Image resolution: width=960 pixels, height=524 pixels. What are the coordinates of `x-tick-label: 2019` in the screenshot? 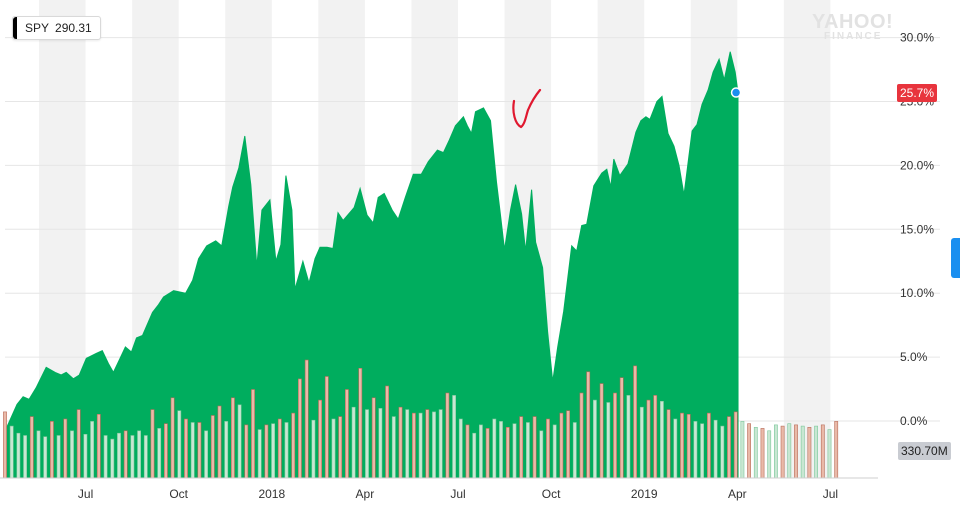 It's located at (644, 494).